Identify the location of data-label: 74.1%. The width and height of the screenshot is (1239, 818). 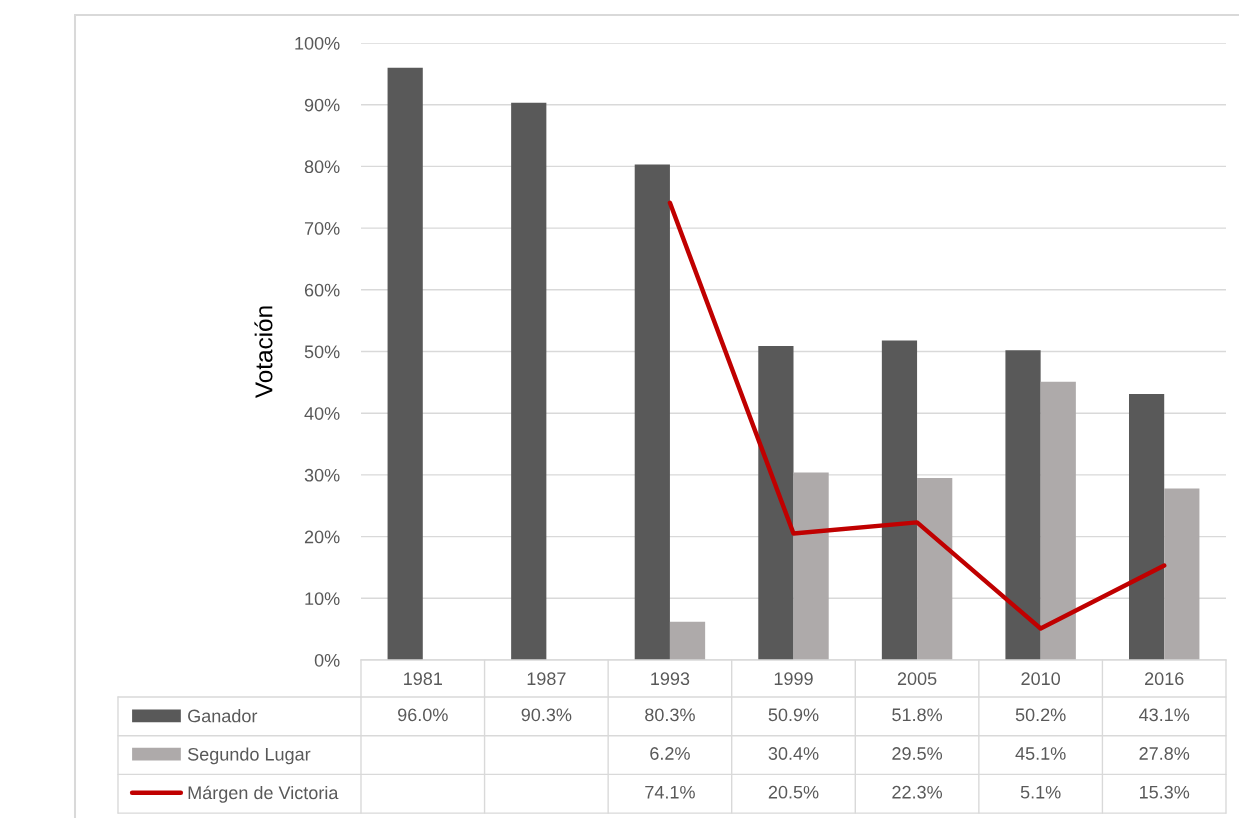
(670, 792).